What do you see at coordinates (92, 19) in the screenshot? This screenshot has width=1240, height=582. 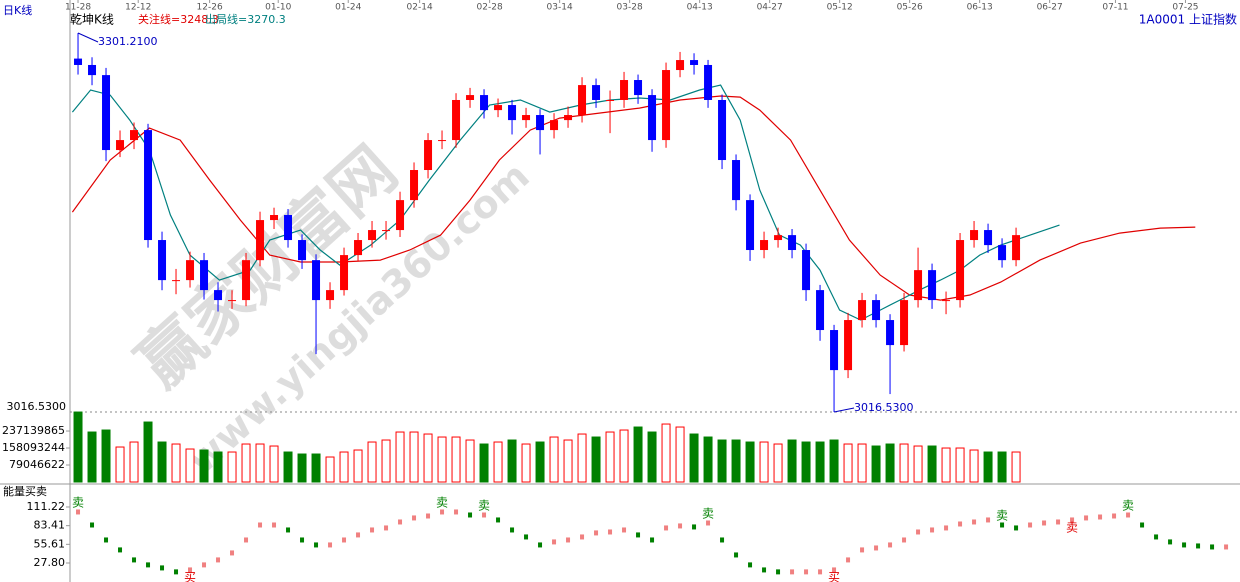 I see `indicator-name: 乾坤K线` at bounding box center [92, 19].